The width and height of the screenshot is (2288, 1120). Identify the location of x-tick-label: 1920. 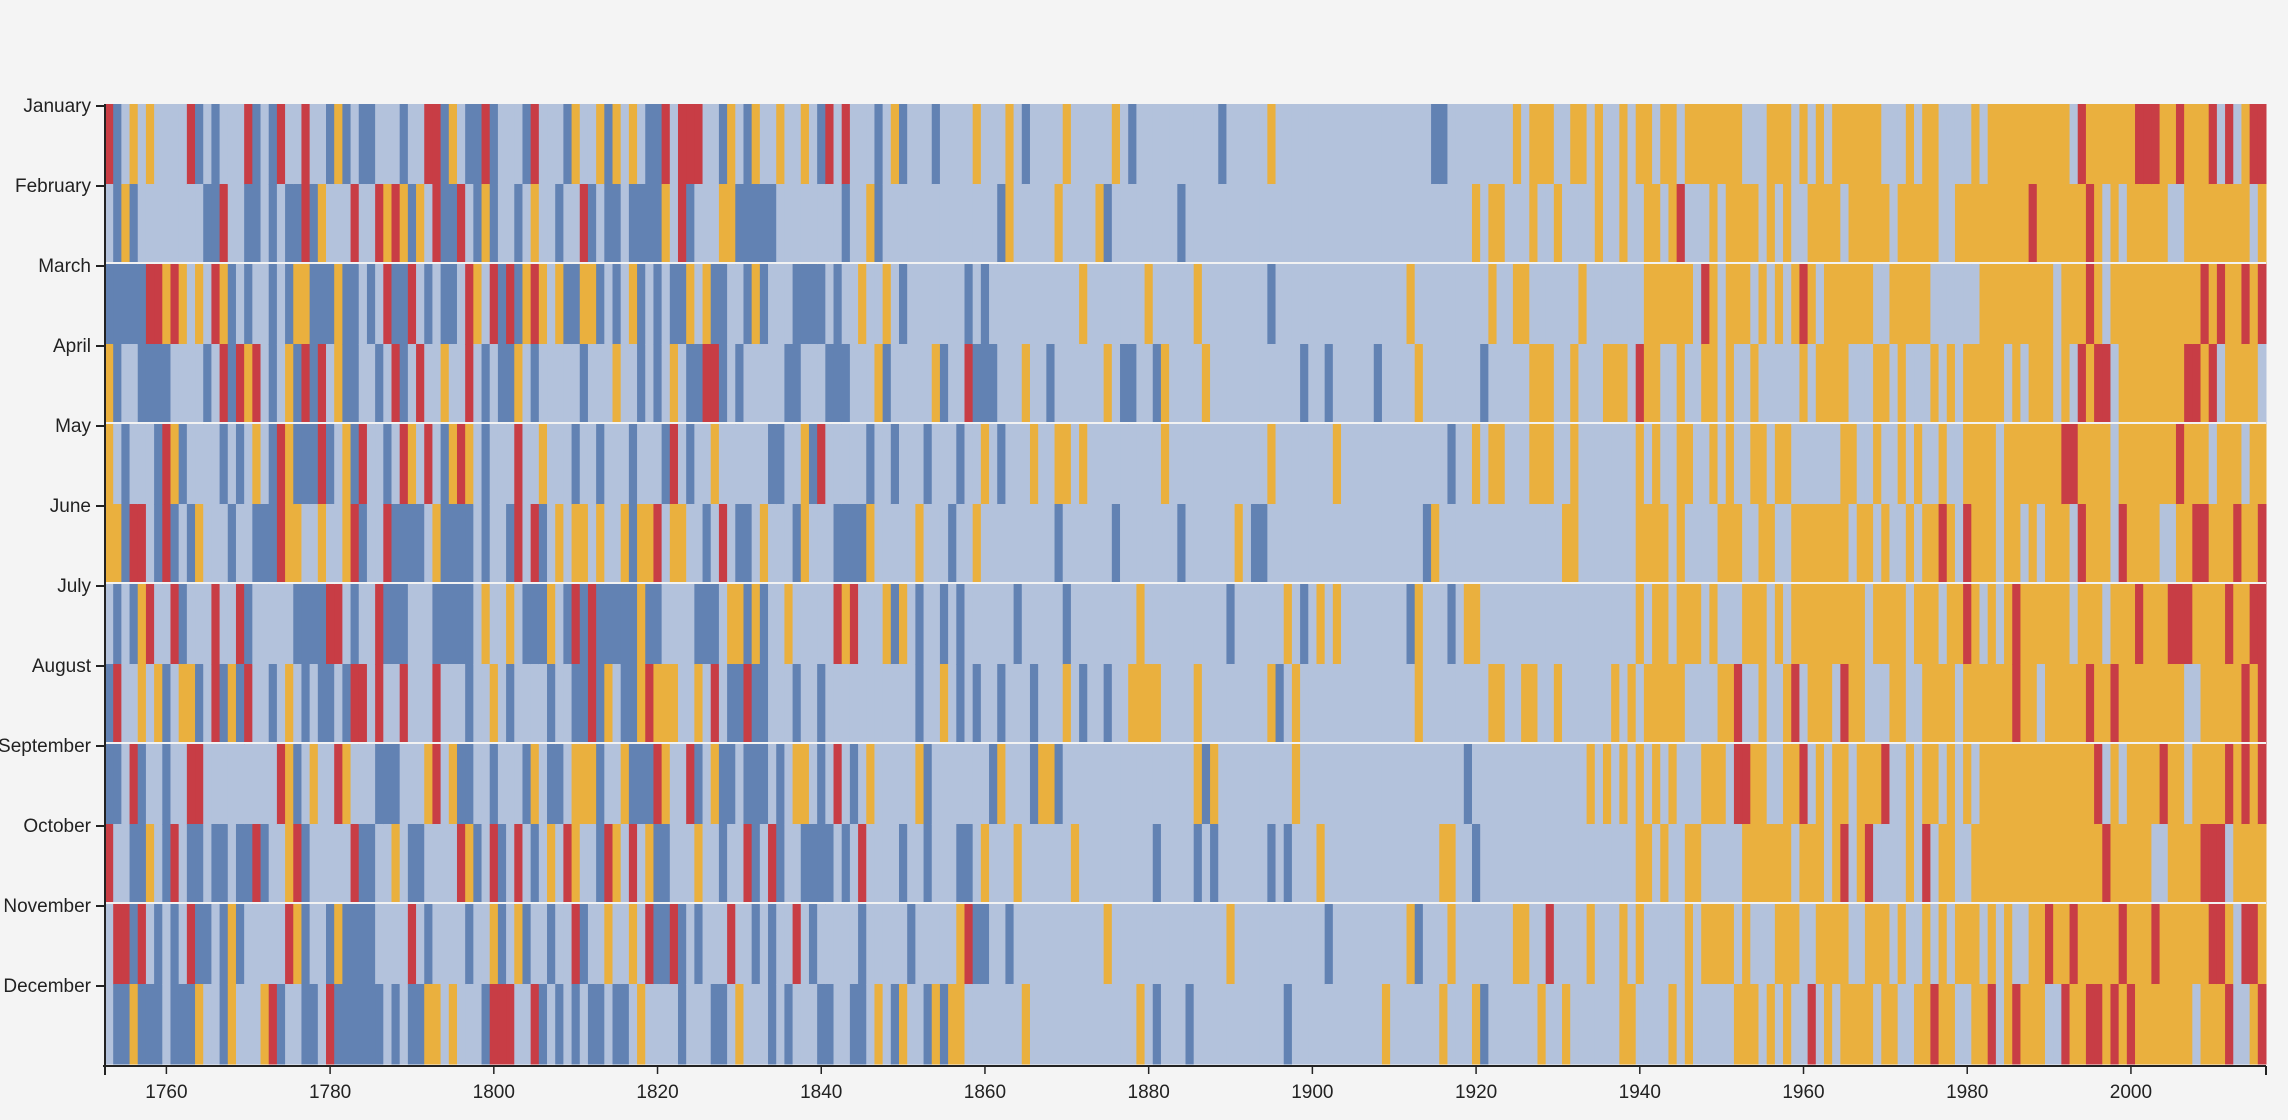
(1476, 1092).